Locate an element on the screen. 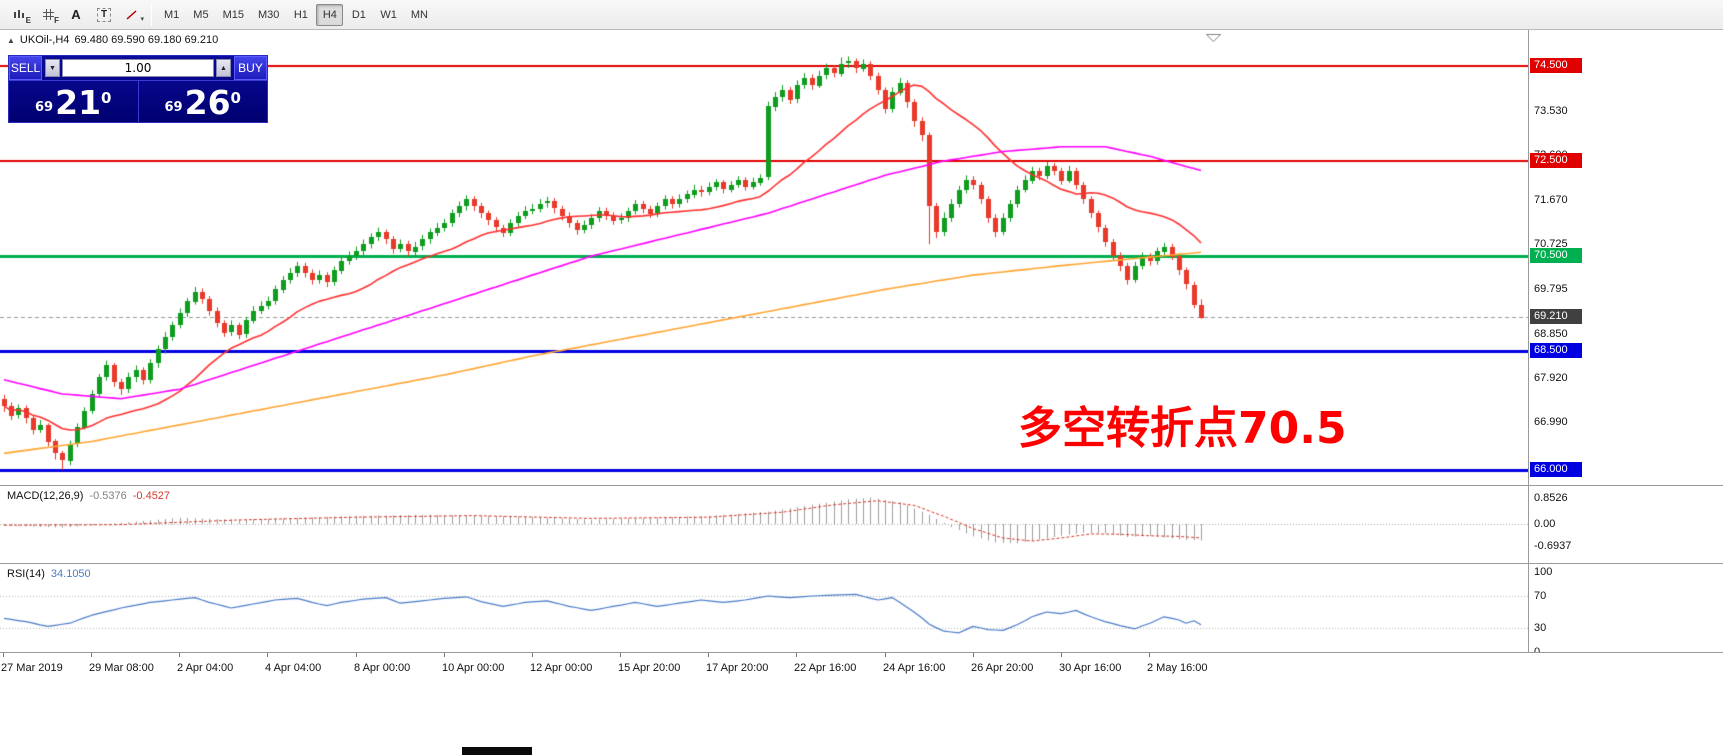 Image resolution: width=1723 pixels, height=755 pixels. timeframe-button-m15: M15 is located at coordinates (233, 14).